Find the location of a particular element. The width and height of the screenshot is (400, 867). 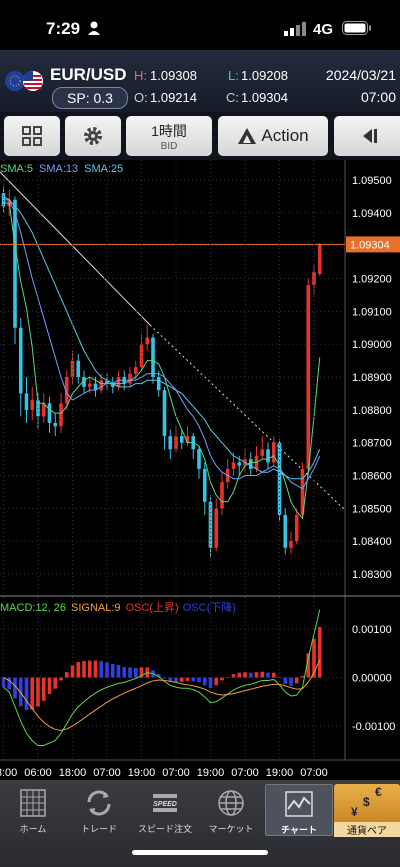

x-tick-label: 19:00 is located at coordinates (280, 773).